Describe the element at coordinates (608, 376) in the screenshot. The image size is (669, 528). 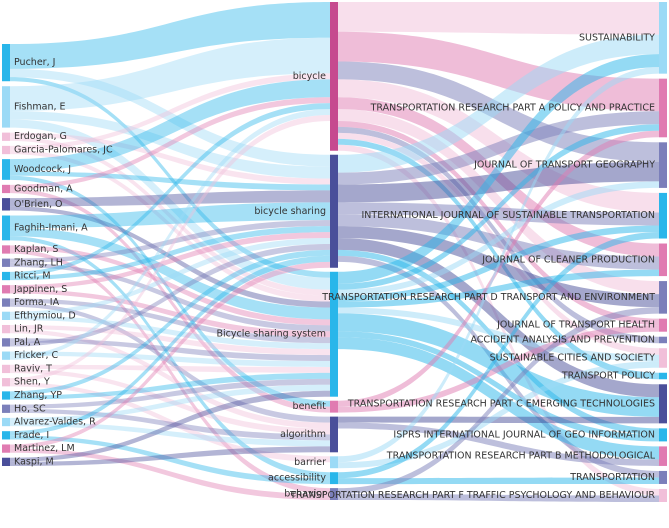
I see `journal-label: TRANSPORT POLICY` at that location.